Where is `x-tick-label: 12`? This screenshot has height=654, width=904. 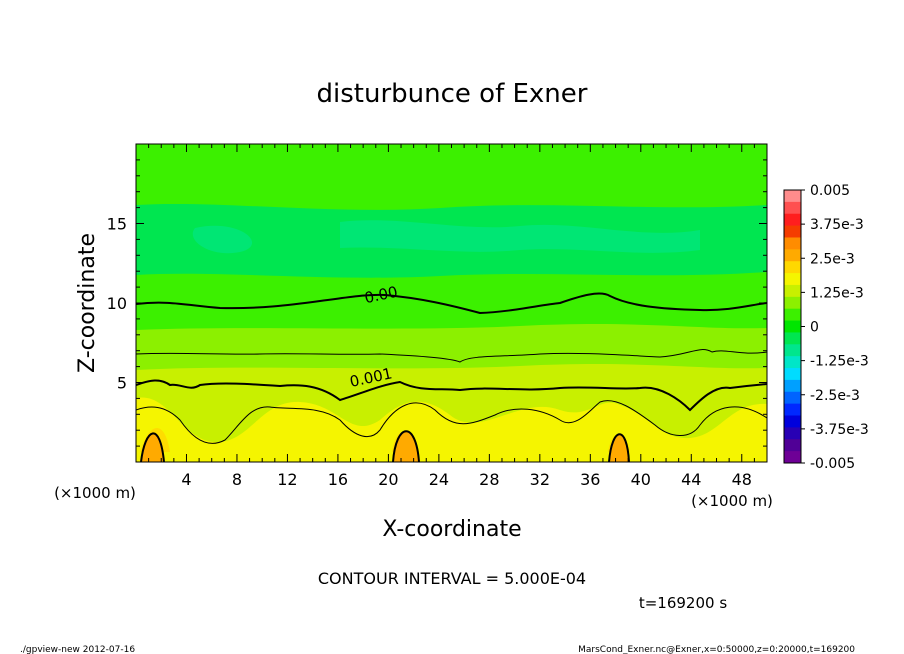 x-tick-label: 12 is located at coordinates (287, 479).